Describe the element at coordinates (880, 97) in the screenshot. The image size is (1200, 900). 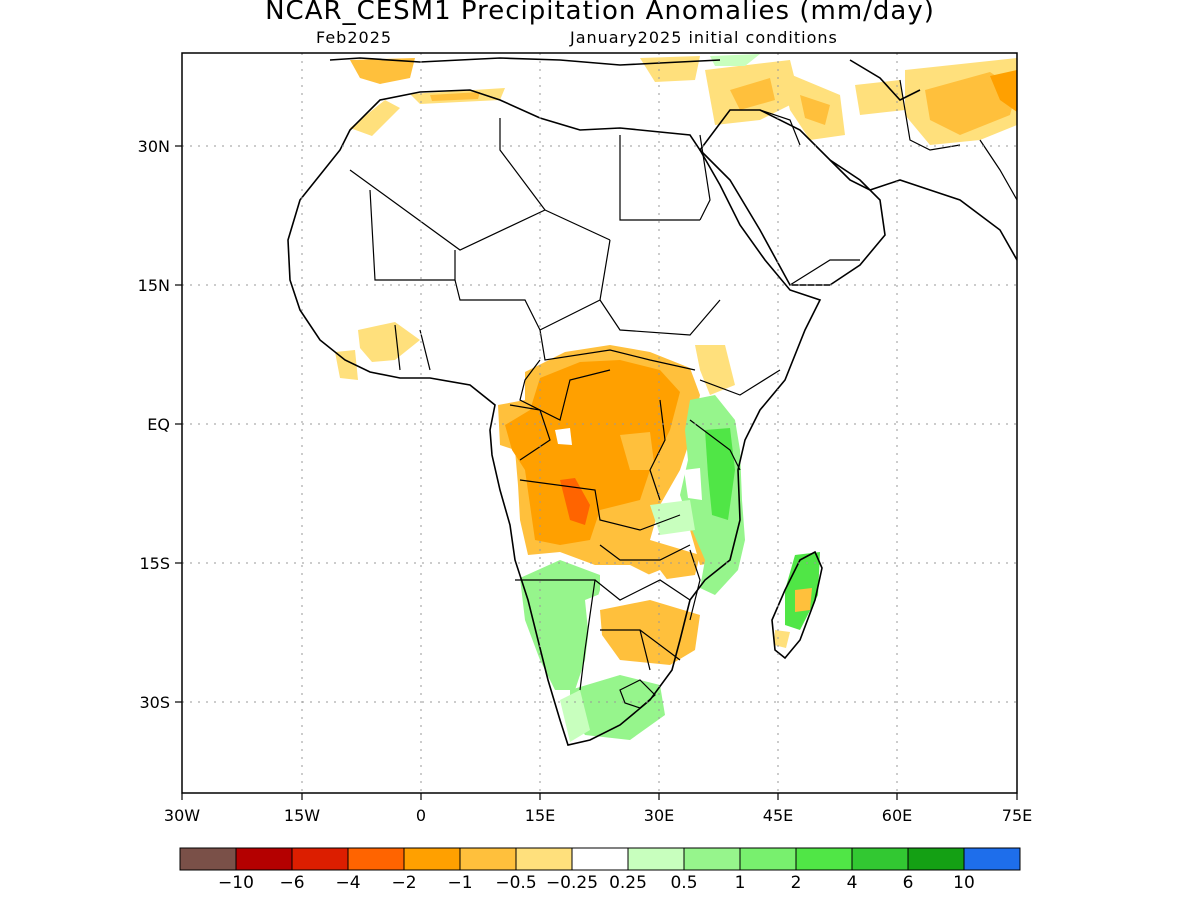
I see `anomaly-region-iran-east` at that location.